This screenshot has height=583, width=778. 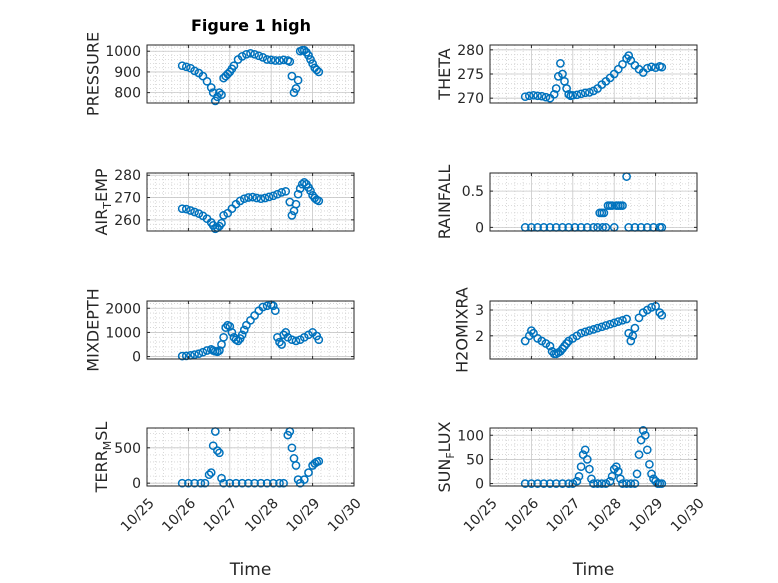 What do you see at coordinates (461, 330) in the screenshot?
I see `y-axis-label: H2OMIXRA` at bounding box center [461, 330].